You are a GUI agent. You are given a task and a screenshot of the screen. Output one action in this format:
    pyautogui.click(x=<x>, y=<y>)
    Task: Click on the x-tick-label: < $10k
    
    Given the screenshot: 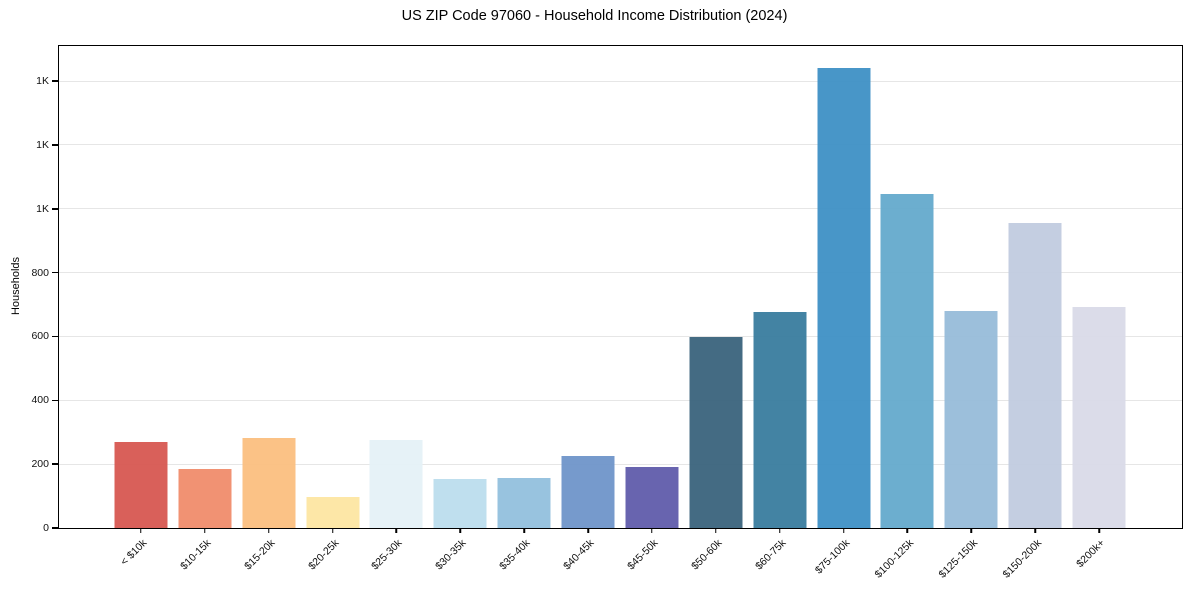 What is the action you would take?
    pyautogui.click(x=134, y=552)
    